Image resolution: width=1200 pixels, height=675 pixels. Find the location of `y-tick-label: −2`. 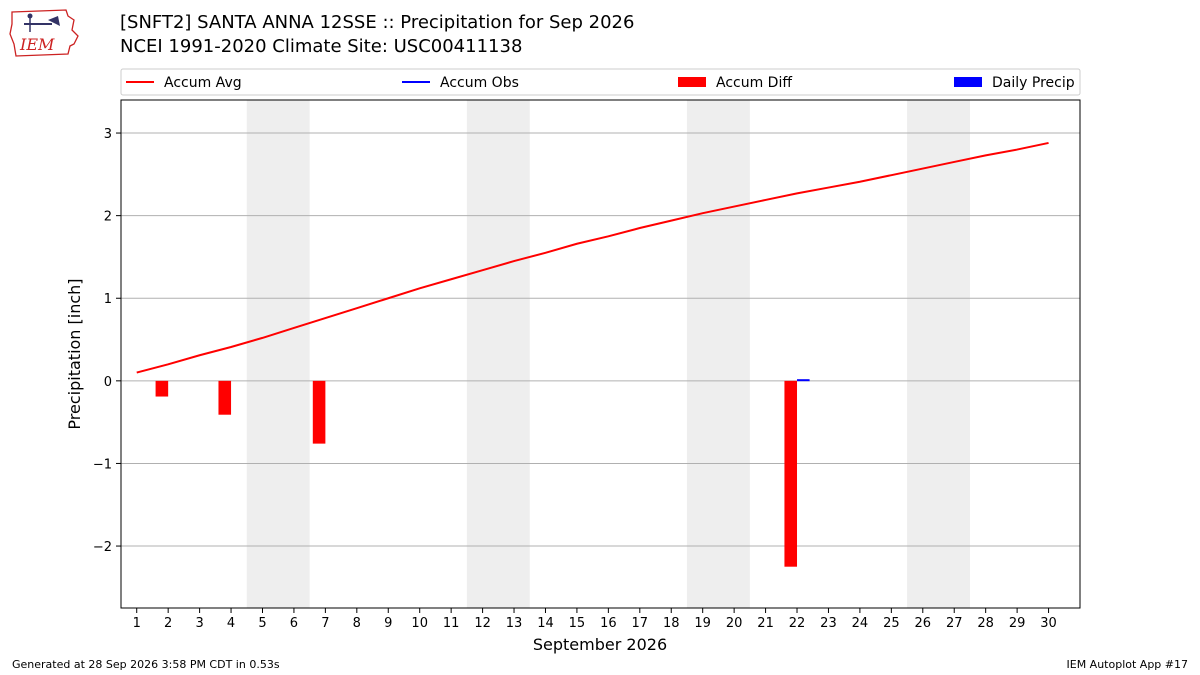

y-tick-label: −2 is located at coordinates (102, 547).